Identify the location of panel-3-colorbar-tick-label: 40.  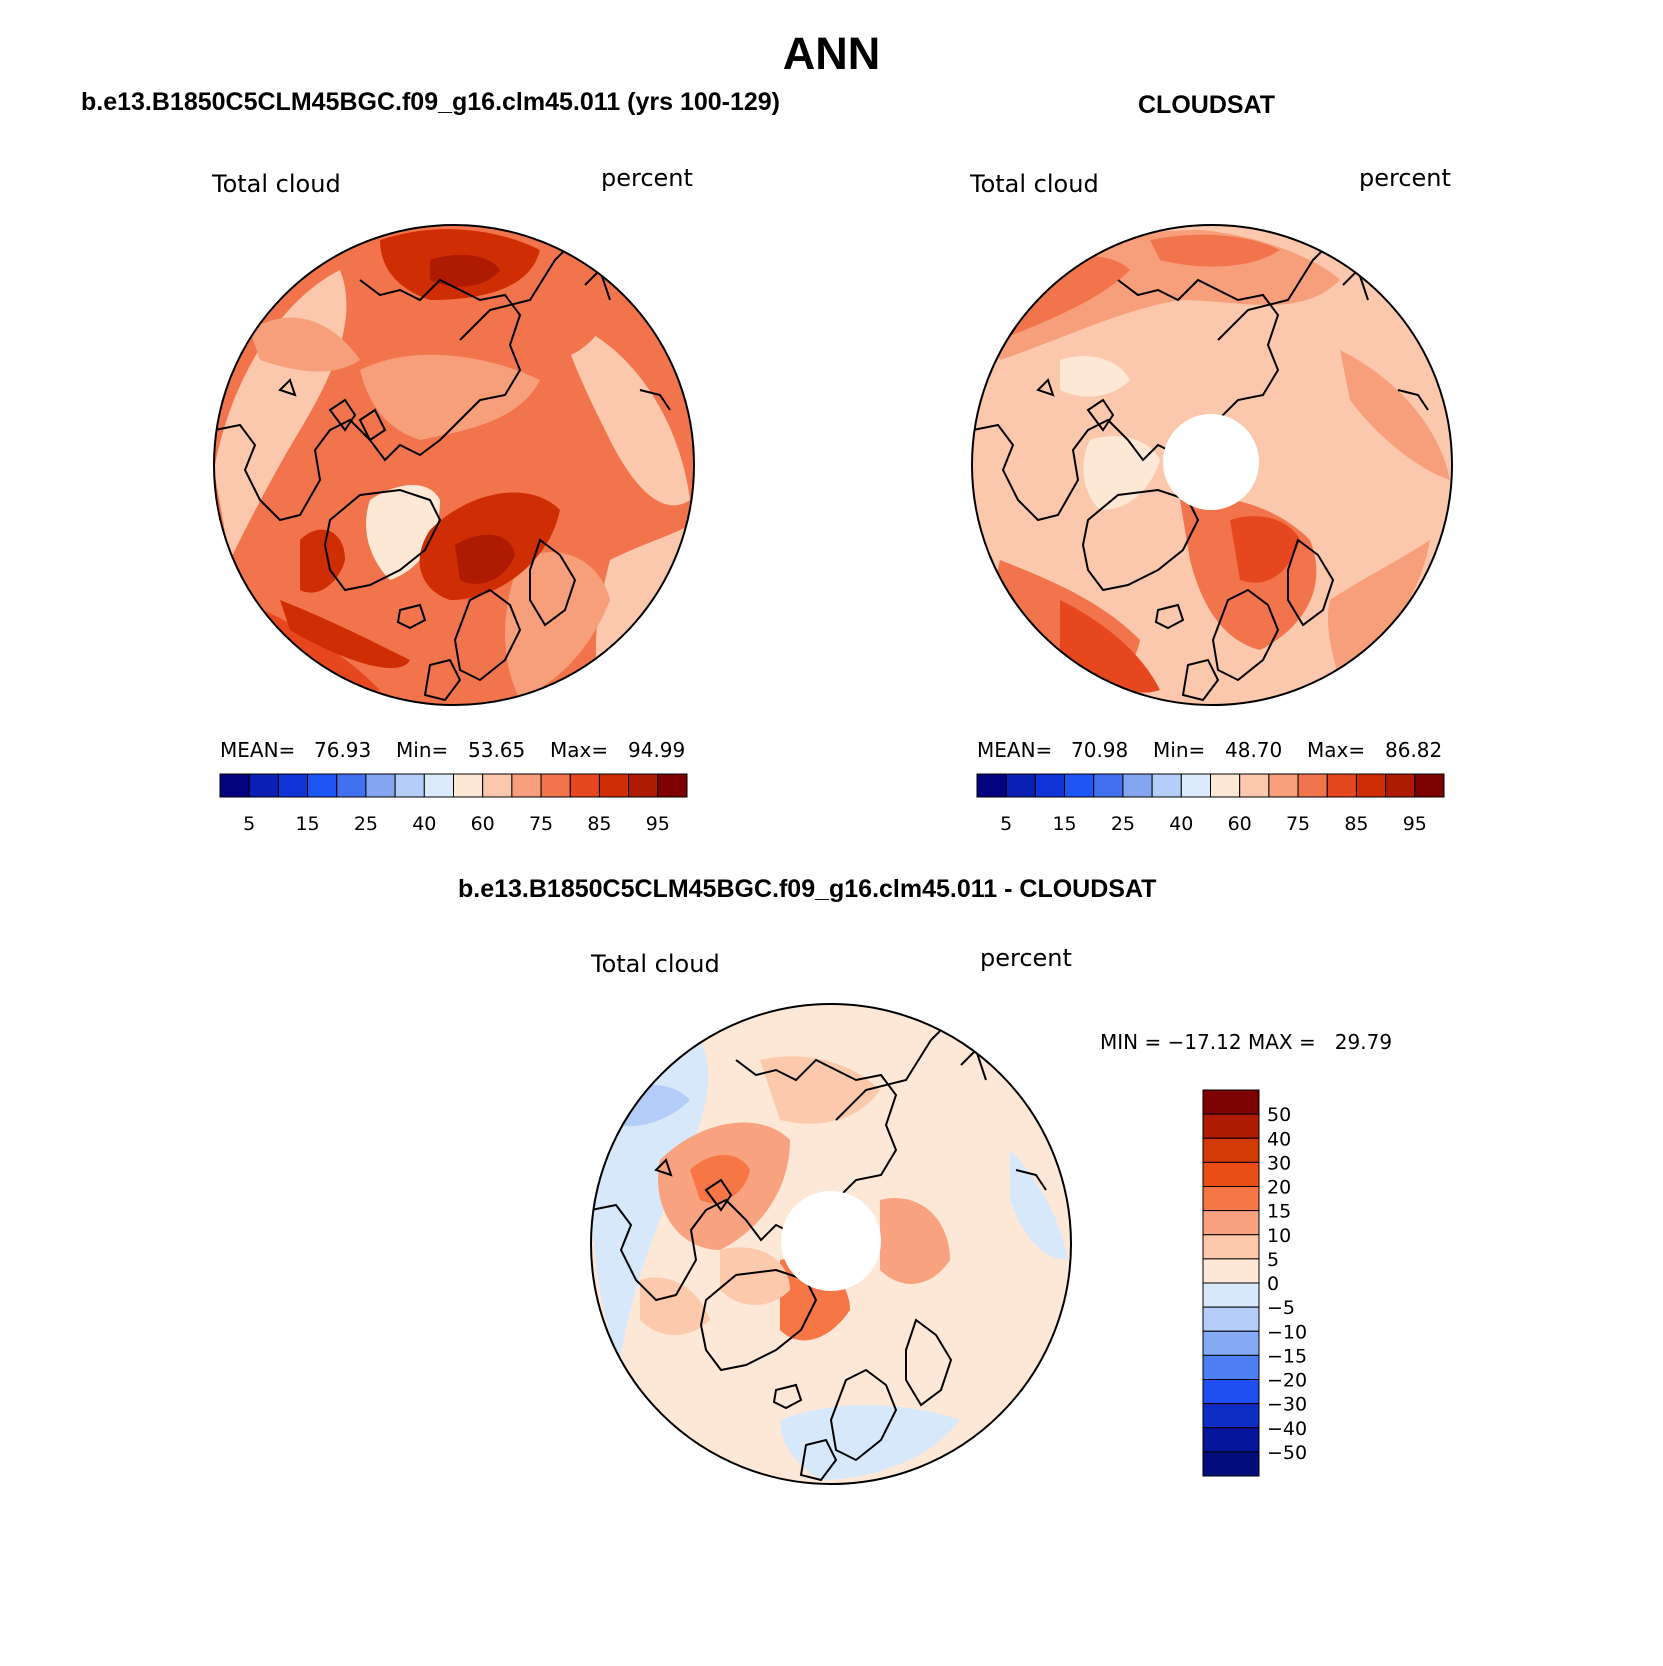
(1279, 1139).